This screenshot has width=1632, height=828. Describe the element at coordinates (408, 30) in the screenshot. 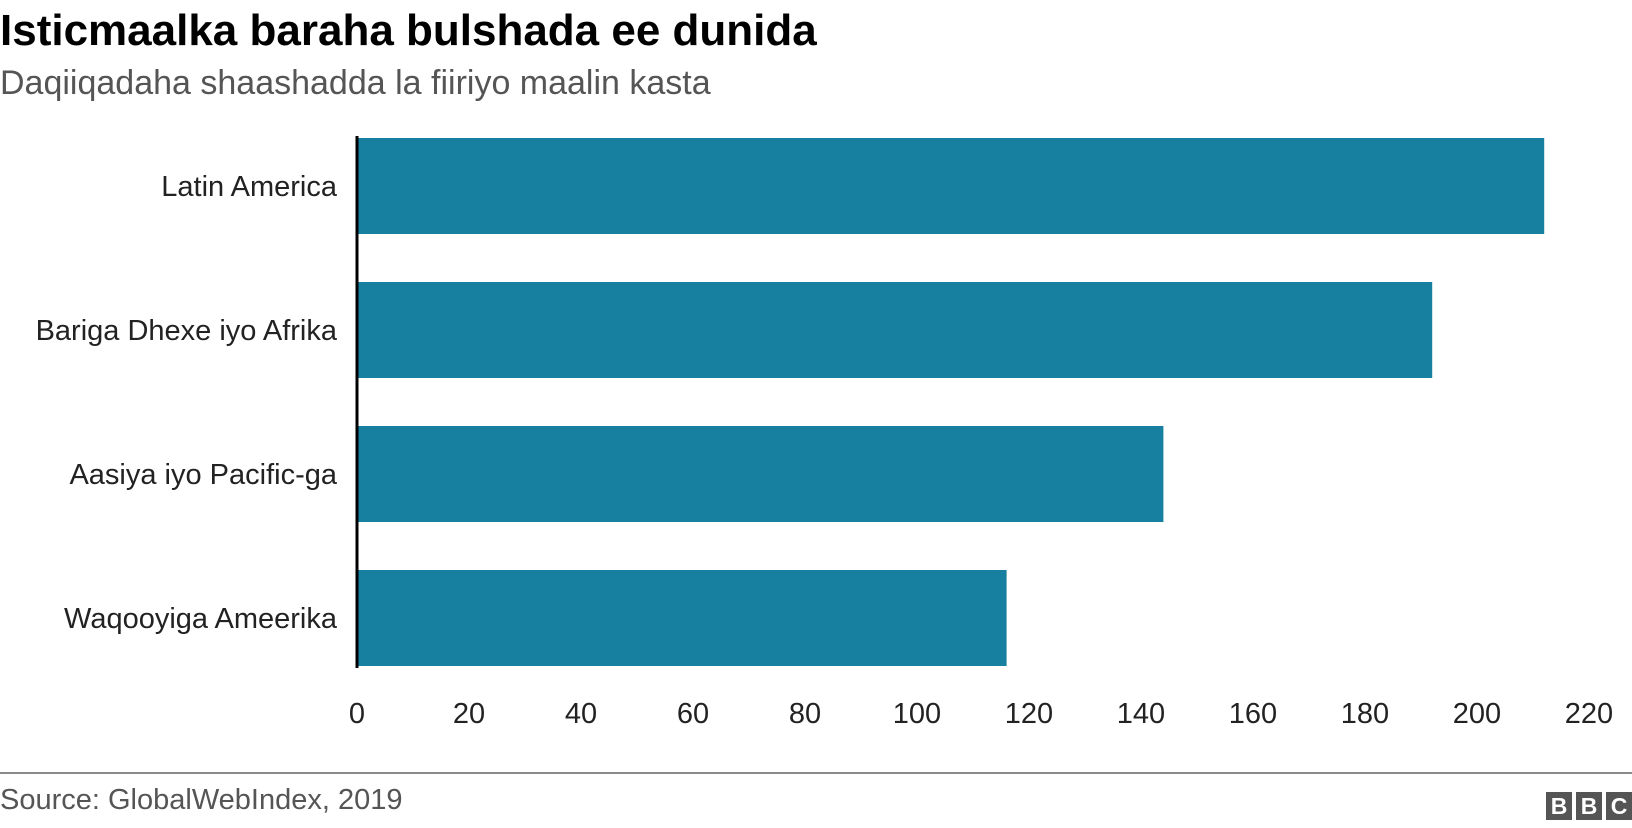

I see `chart-title: Isticmaalka baraha bulshada ee dunida` at that location.